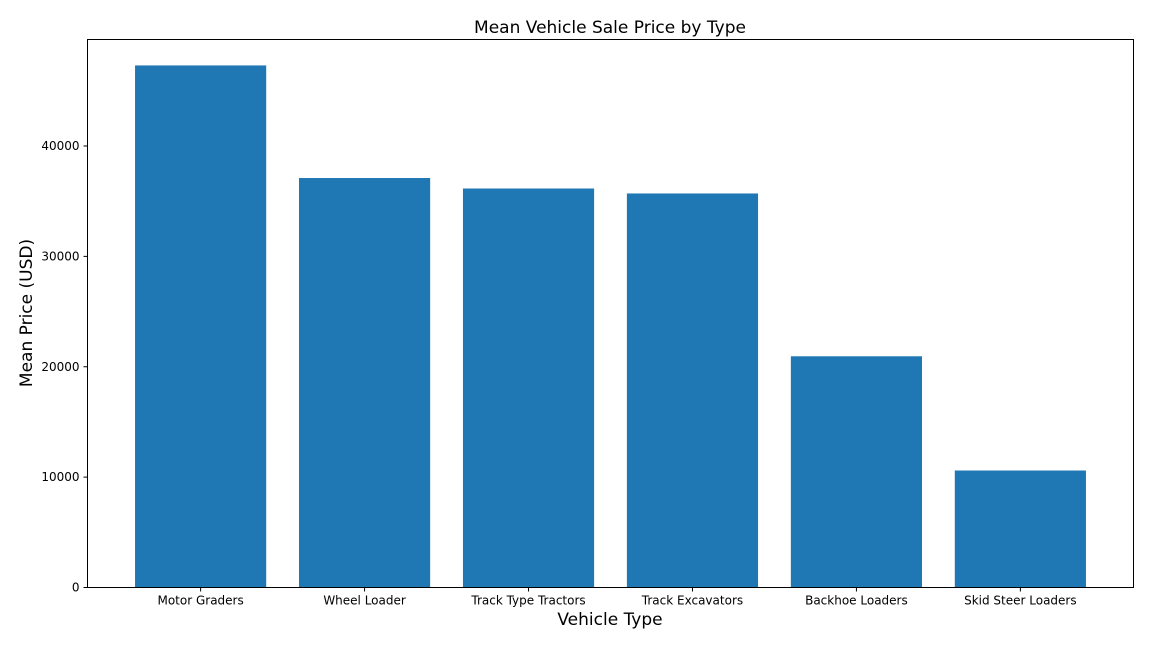 The height and width of the screenshot is (648, 1152). Describe the element at coordinates (692, 390) in the screenshot. I see `bar-track-excavators` at that location.